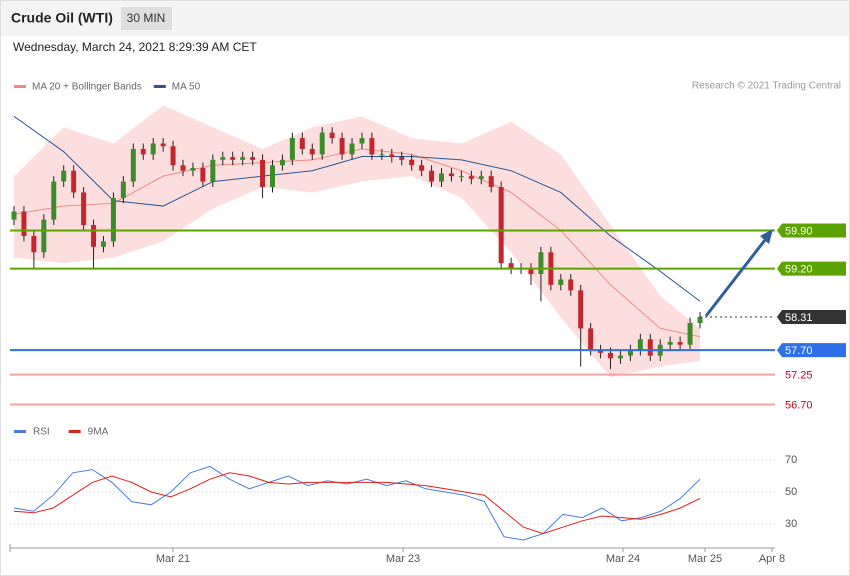 This screenshot has height=576, width=850. I want to click on level-label: 57.70, so click(799, 351).